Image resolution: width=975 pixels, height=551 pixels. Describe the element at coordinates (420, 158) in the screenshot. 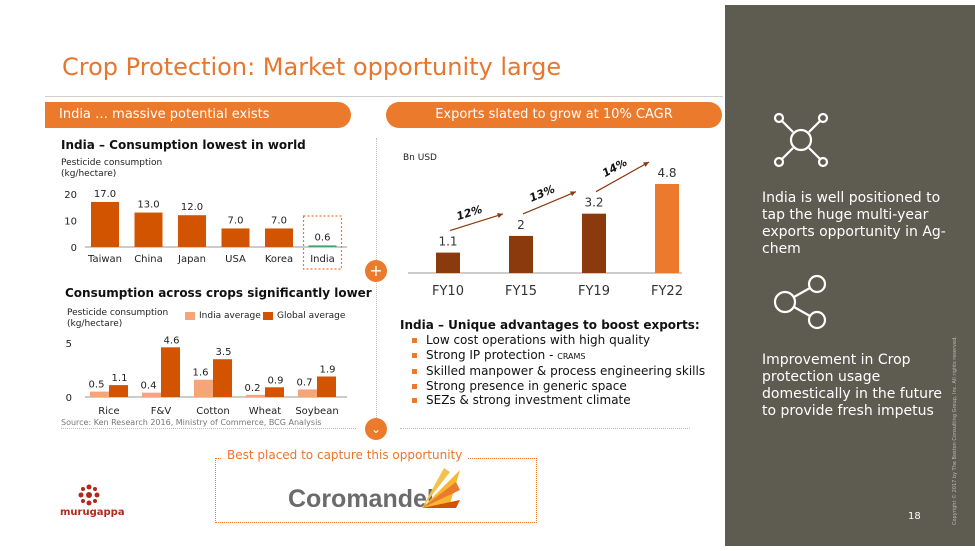

I see `chart3-unit: Bn USD` at that location.